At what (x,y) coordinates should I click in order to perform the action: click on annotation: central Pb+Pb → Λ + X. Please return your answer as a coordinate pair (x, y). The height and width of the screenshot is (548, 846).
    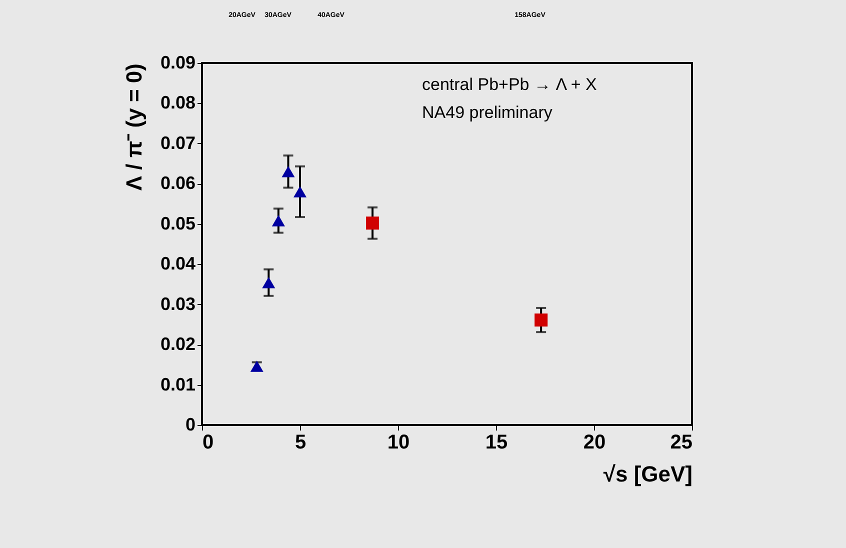
    Looking at the image, I should click on (509, 84).